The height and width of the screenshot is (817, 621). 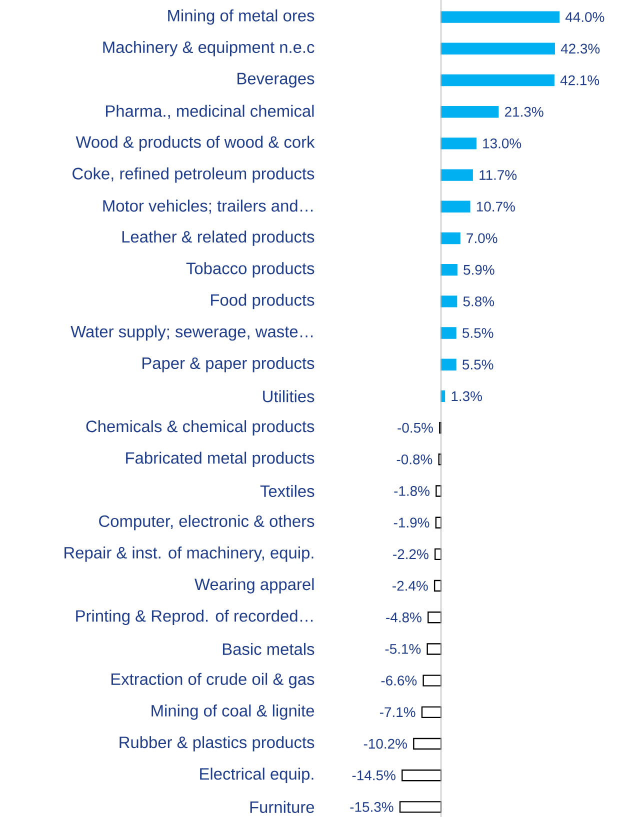 I want to click on y-tick-label: Rubber & plastics products, so click(x=217, y=744).